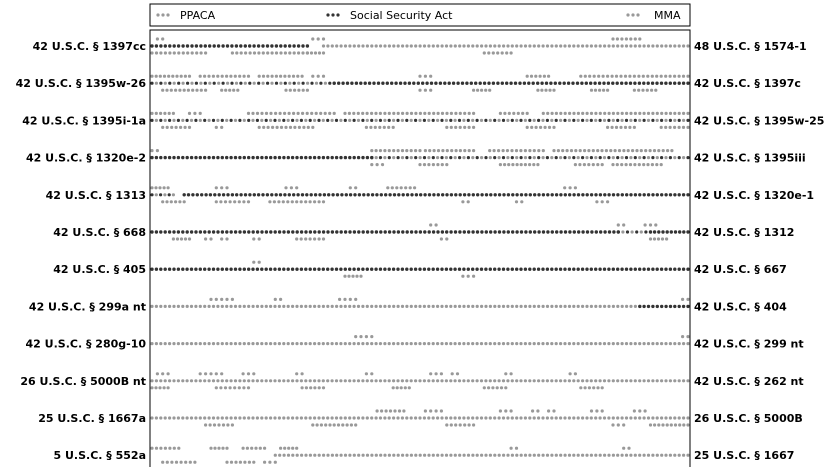 This screenshot has height=467, width=834. What do you see at coordinates (100, 455) in the screenshot?
I see `row-left-label: 5 U.S.C. § 552a` at bounding box center [100, 455].